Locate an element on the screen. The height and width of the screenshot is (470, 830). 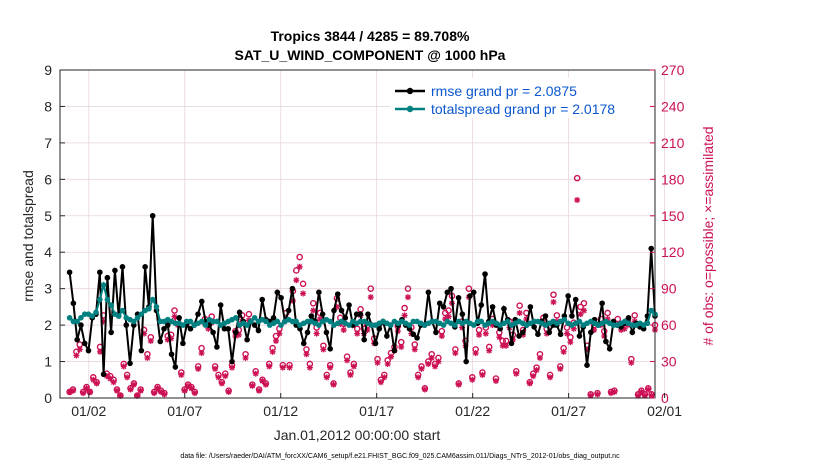
y-tick-label: 9 is located at coordinates (48, 70).